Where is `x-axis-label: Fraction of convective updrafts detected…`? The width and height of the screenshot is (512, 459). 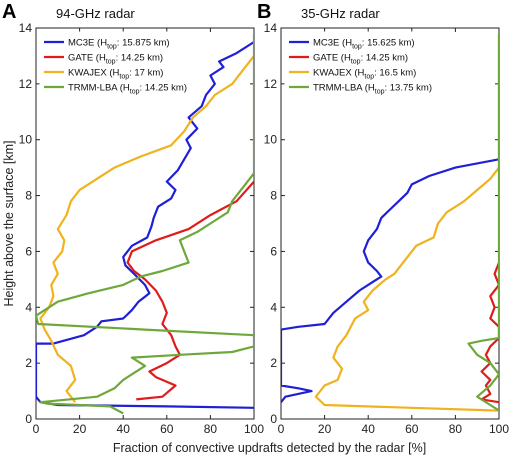
x-axis-label: Fraction of convective updrafts detected… is located at coordinates (269, 448).